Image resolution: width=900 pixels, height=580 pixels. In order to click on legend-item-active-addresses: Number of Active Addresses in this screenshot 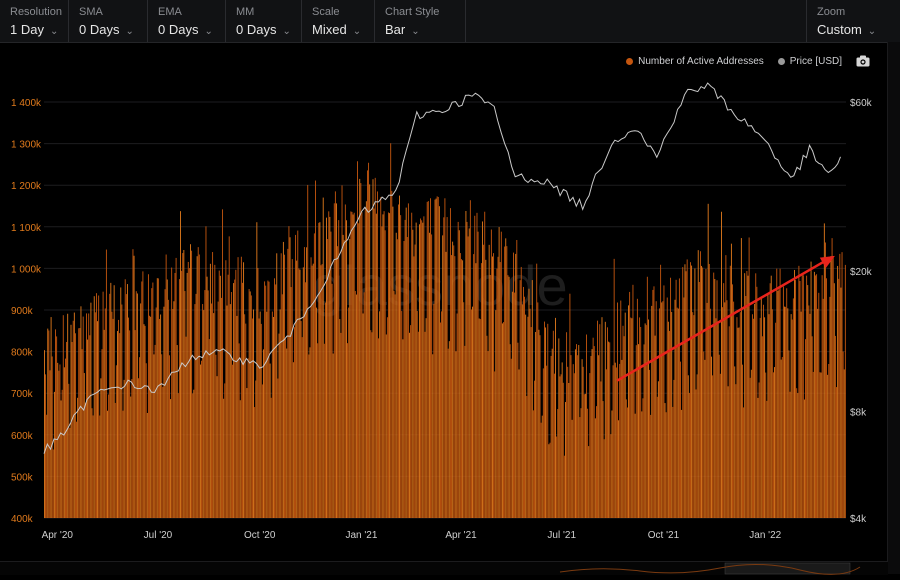, I will do `click(695, 61)`.